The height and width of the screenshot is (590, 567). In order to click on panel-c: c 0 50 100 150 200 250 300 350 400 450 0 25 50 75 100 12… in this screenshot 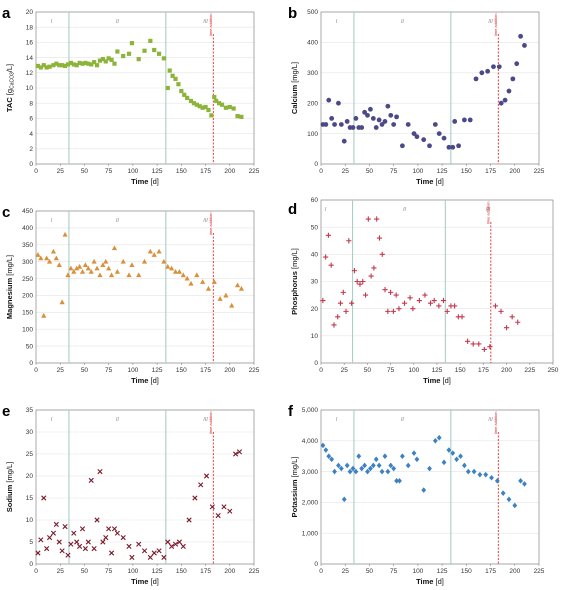, I will do `click(131, 294)`.